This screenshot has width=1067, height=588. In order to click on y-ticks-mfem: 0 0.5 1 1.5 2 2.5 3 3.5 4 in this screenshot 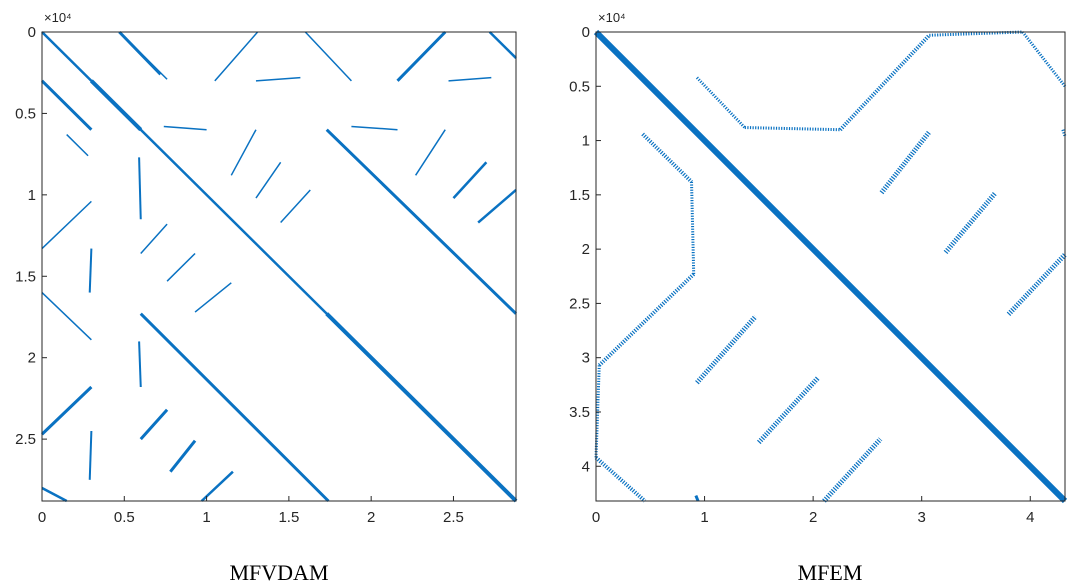, I will do `click(585, 249)`.